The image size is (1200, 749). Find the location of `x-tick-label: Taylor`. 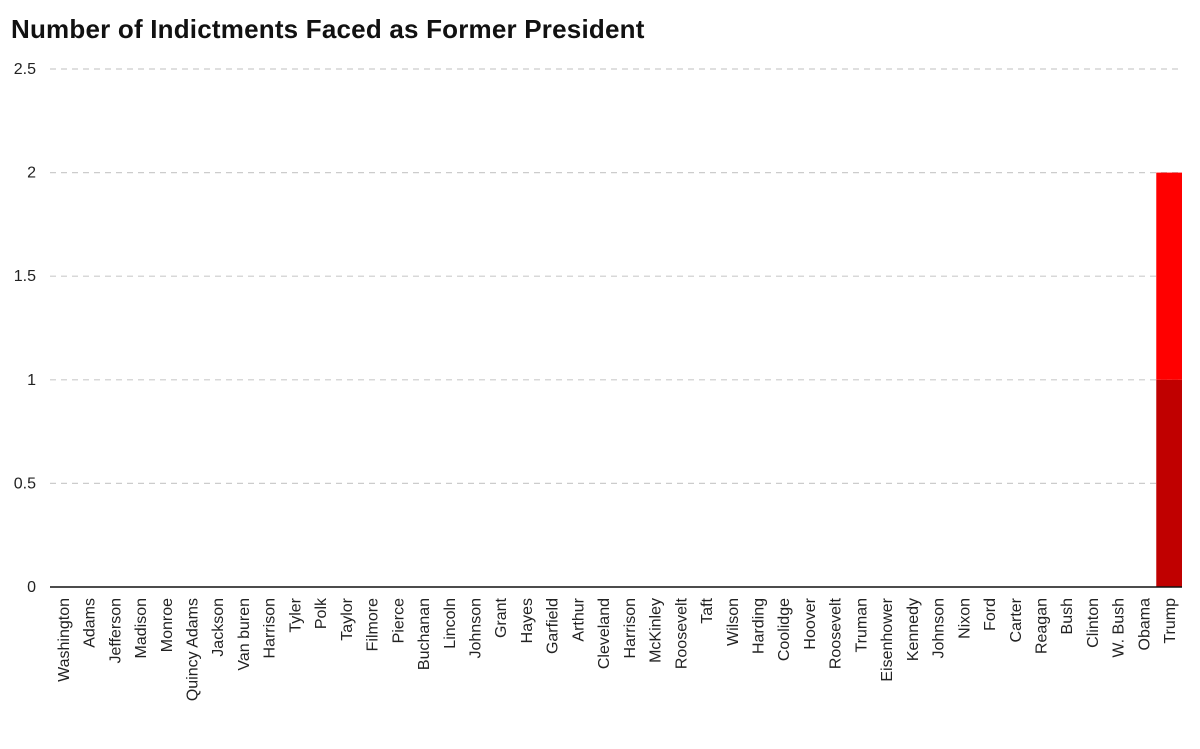

x-tick-label: Taylor is located at coordinates (347, 618).